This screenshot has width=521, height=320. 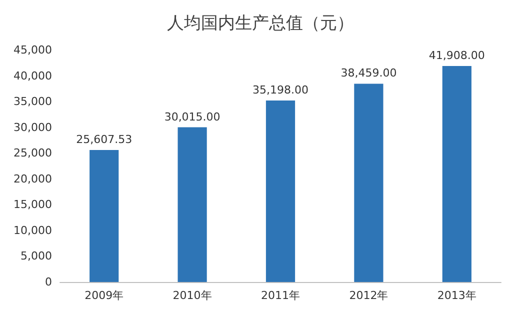 I want to click on x-tick-label: 2009年, so click(x=104, y=295).